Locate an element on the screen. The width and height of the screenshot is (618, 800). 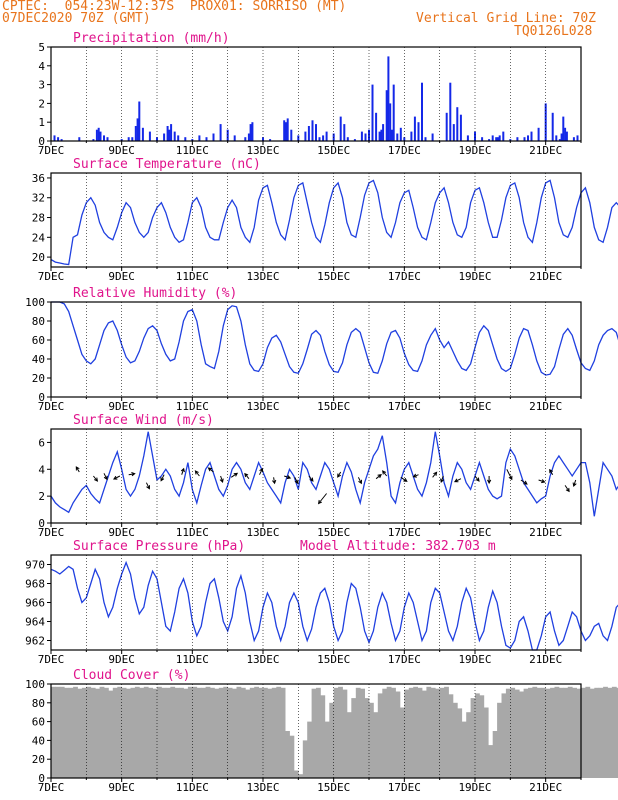
y-tick-label: 40 is located at coordinates (38, 740).